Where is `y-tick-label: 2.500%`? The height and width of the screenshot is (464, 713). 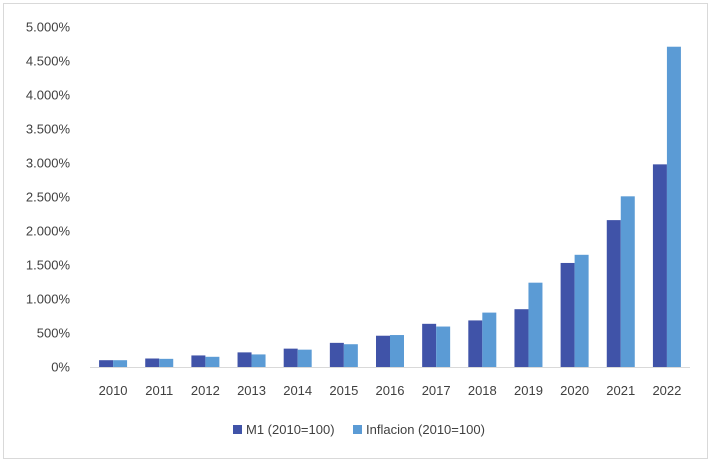 y-tick-label: 2.500% is located at coordinates (48, 197).